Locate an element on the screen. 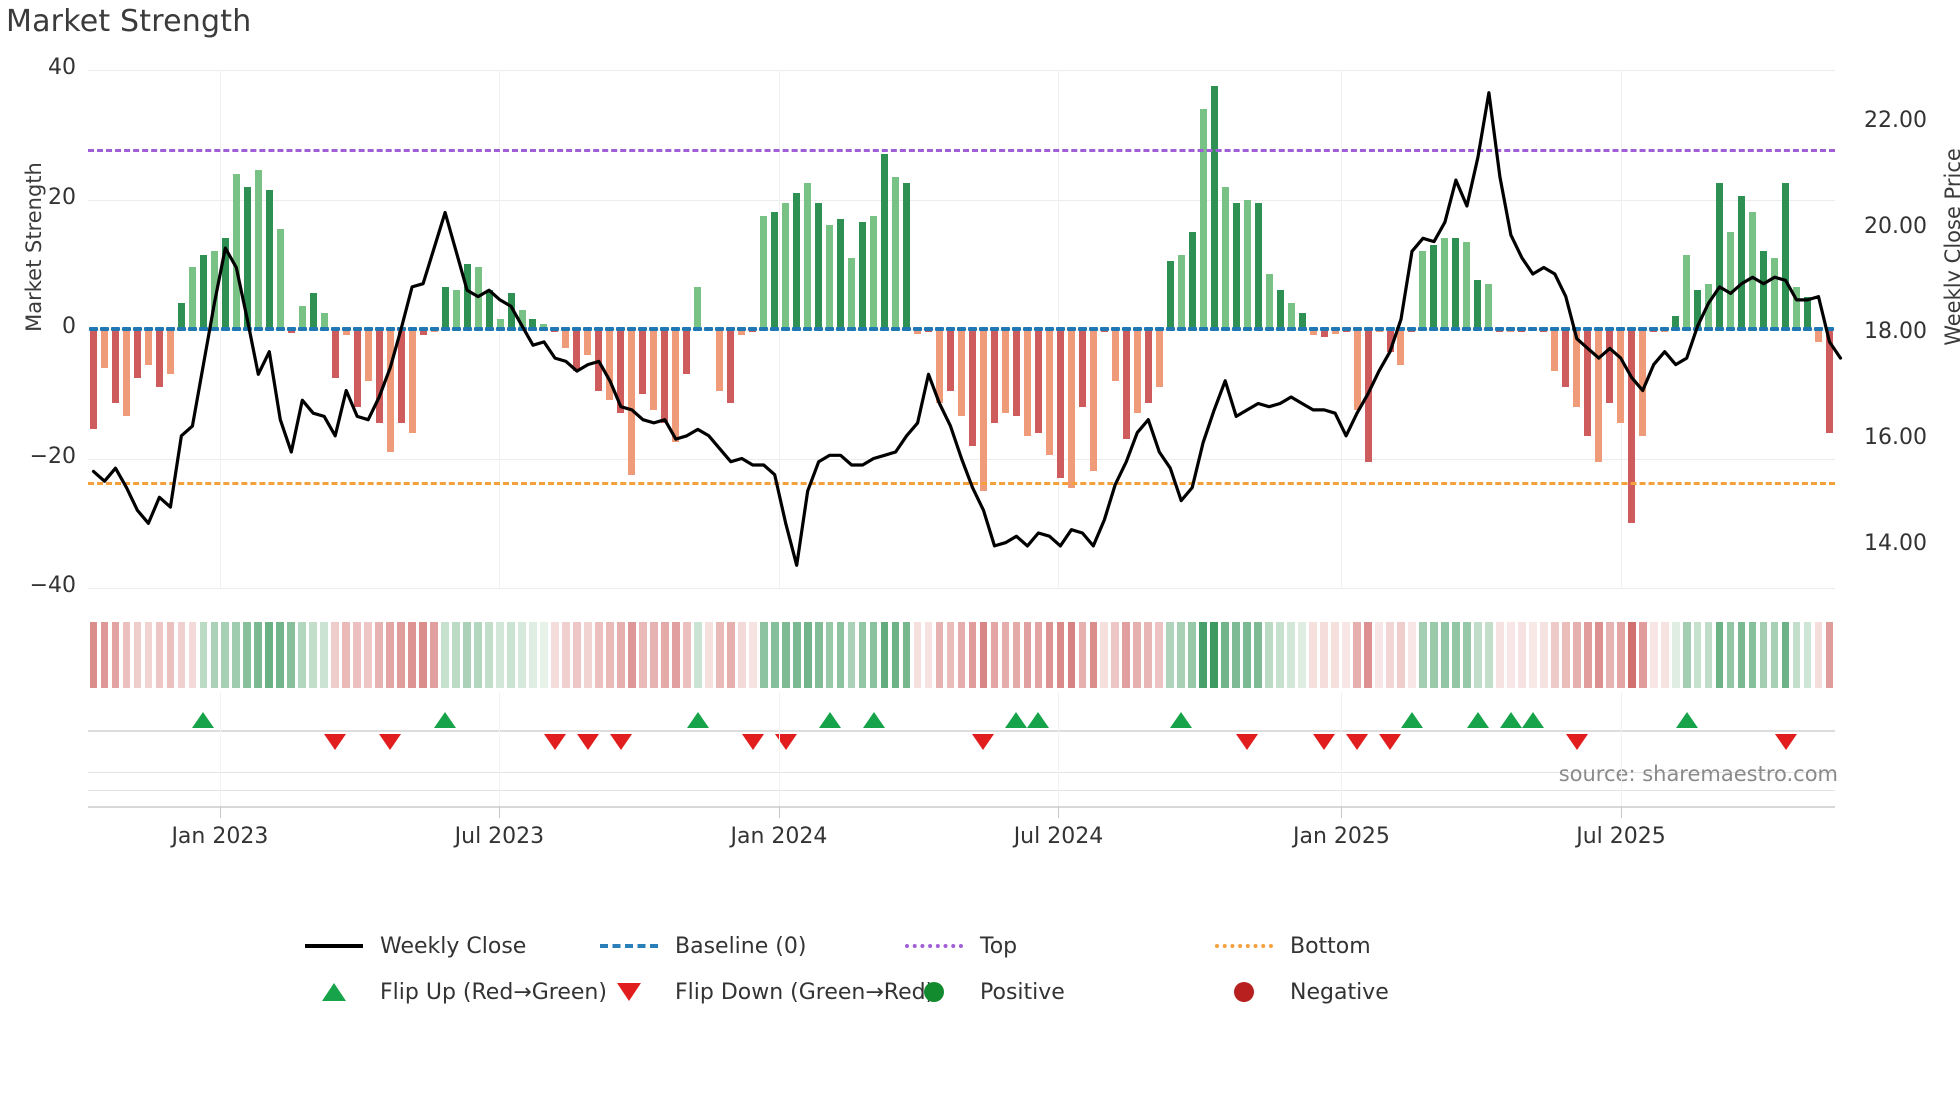 This screenshot has width=1960, height=1102. legend-item-top: Top is located at coordinates (958, 946).